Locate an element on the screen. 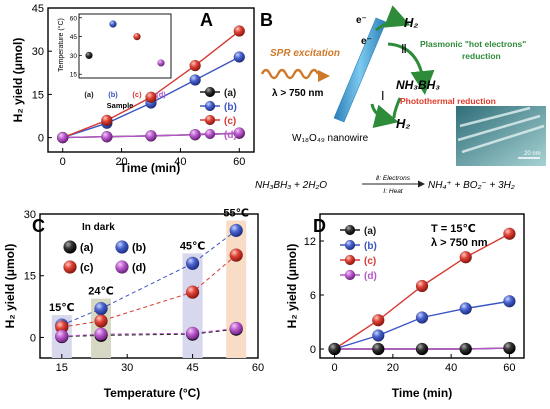 This screenshot has width=550, height=409. series-fit-a is located at coordinates (149, 333).